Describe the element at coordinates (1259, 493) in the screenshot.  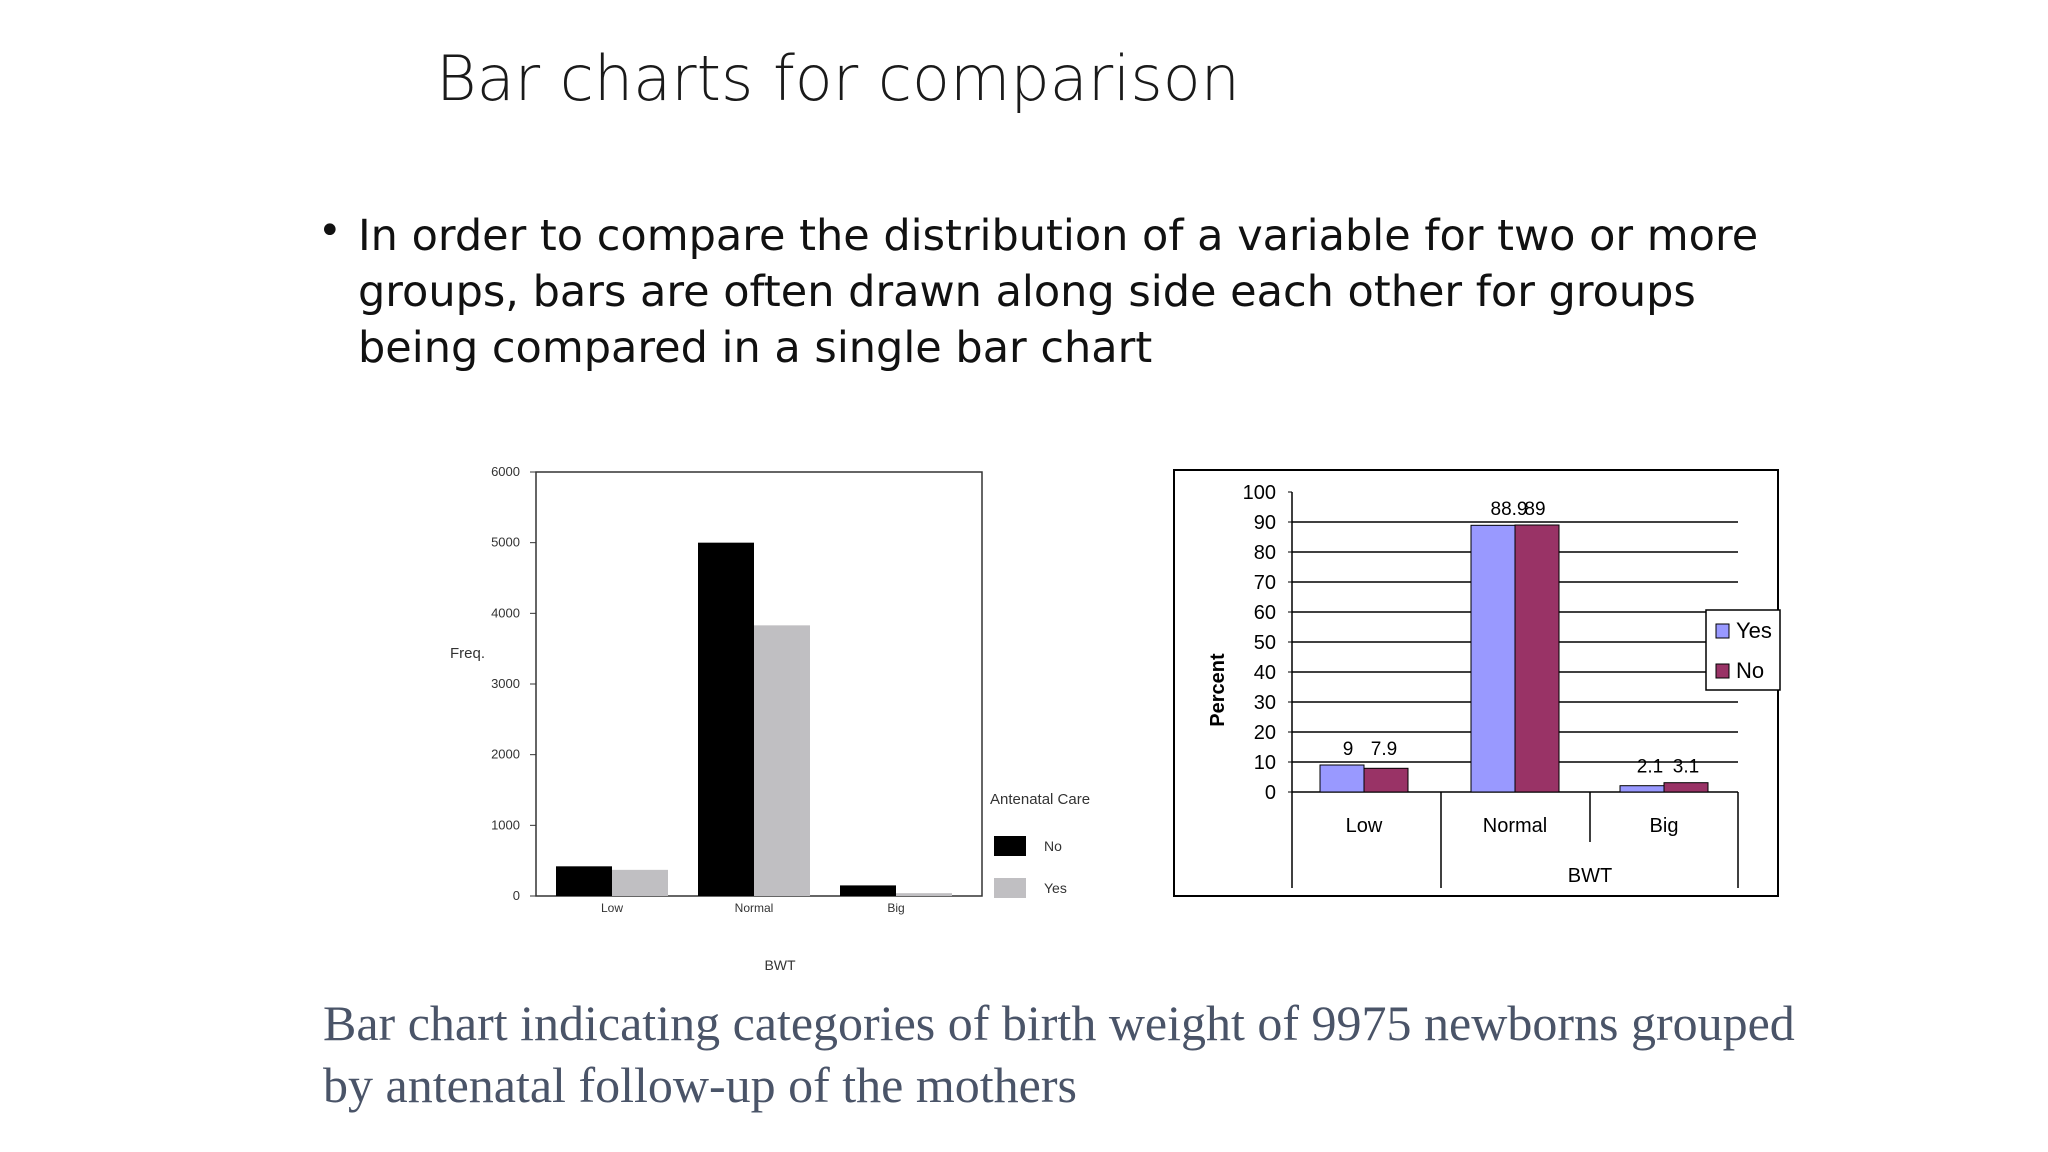
I see `y-tick-label: 100` at that location.